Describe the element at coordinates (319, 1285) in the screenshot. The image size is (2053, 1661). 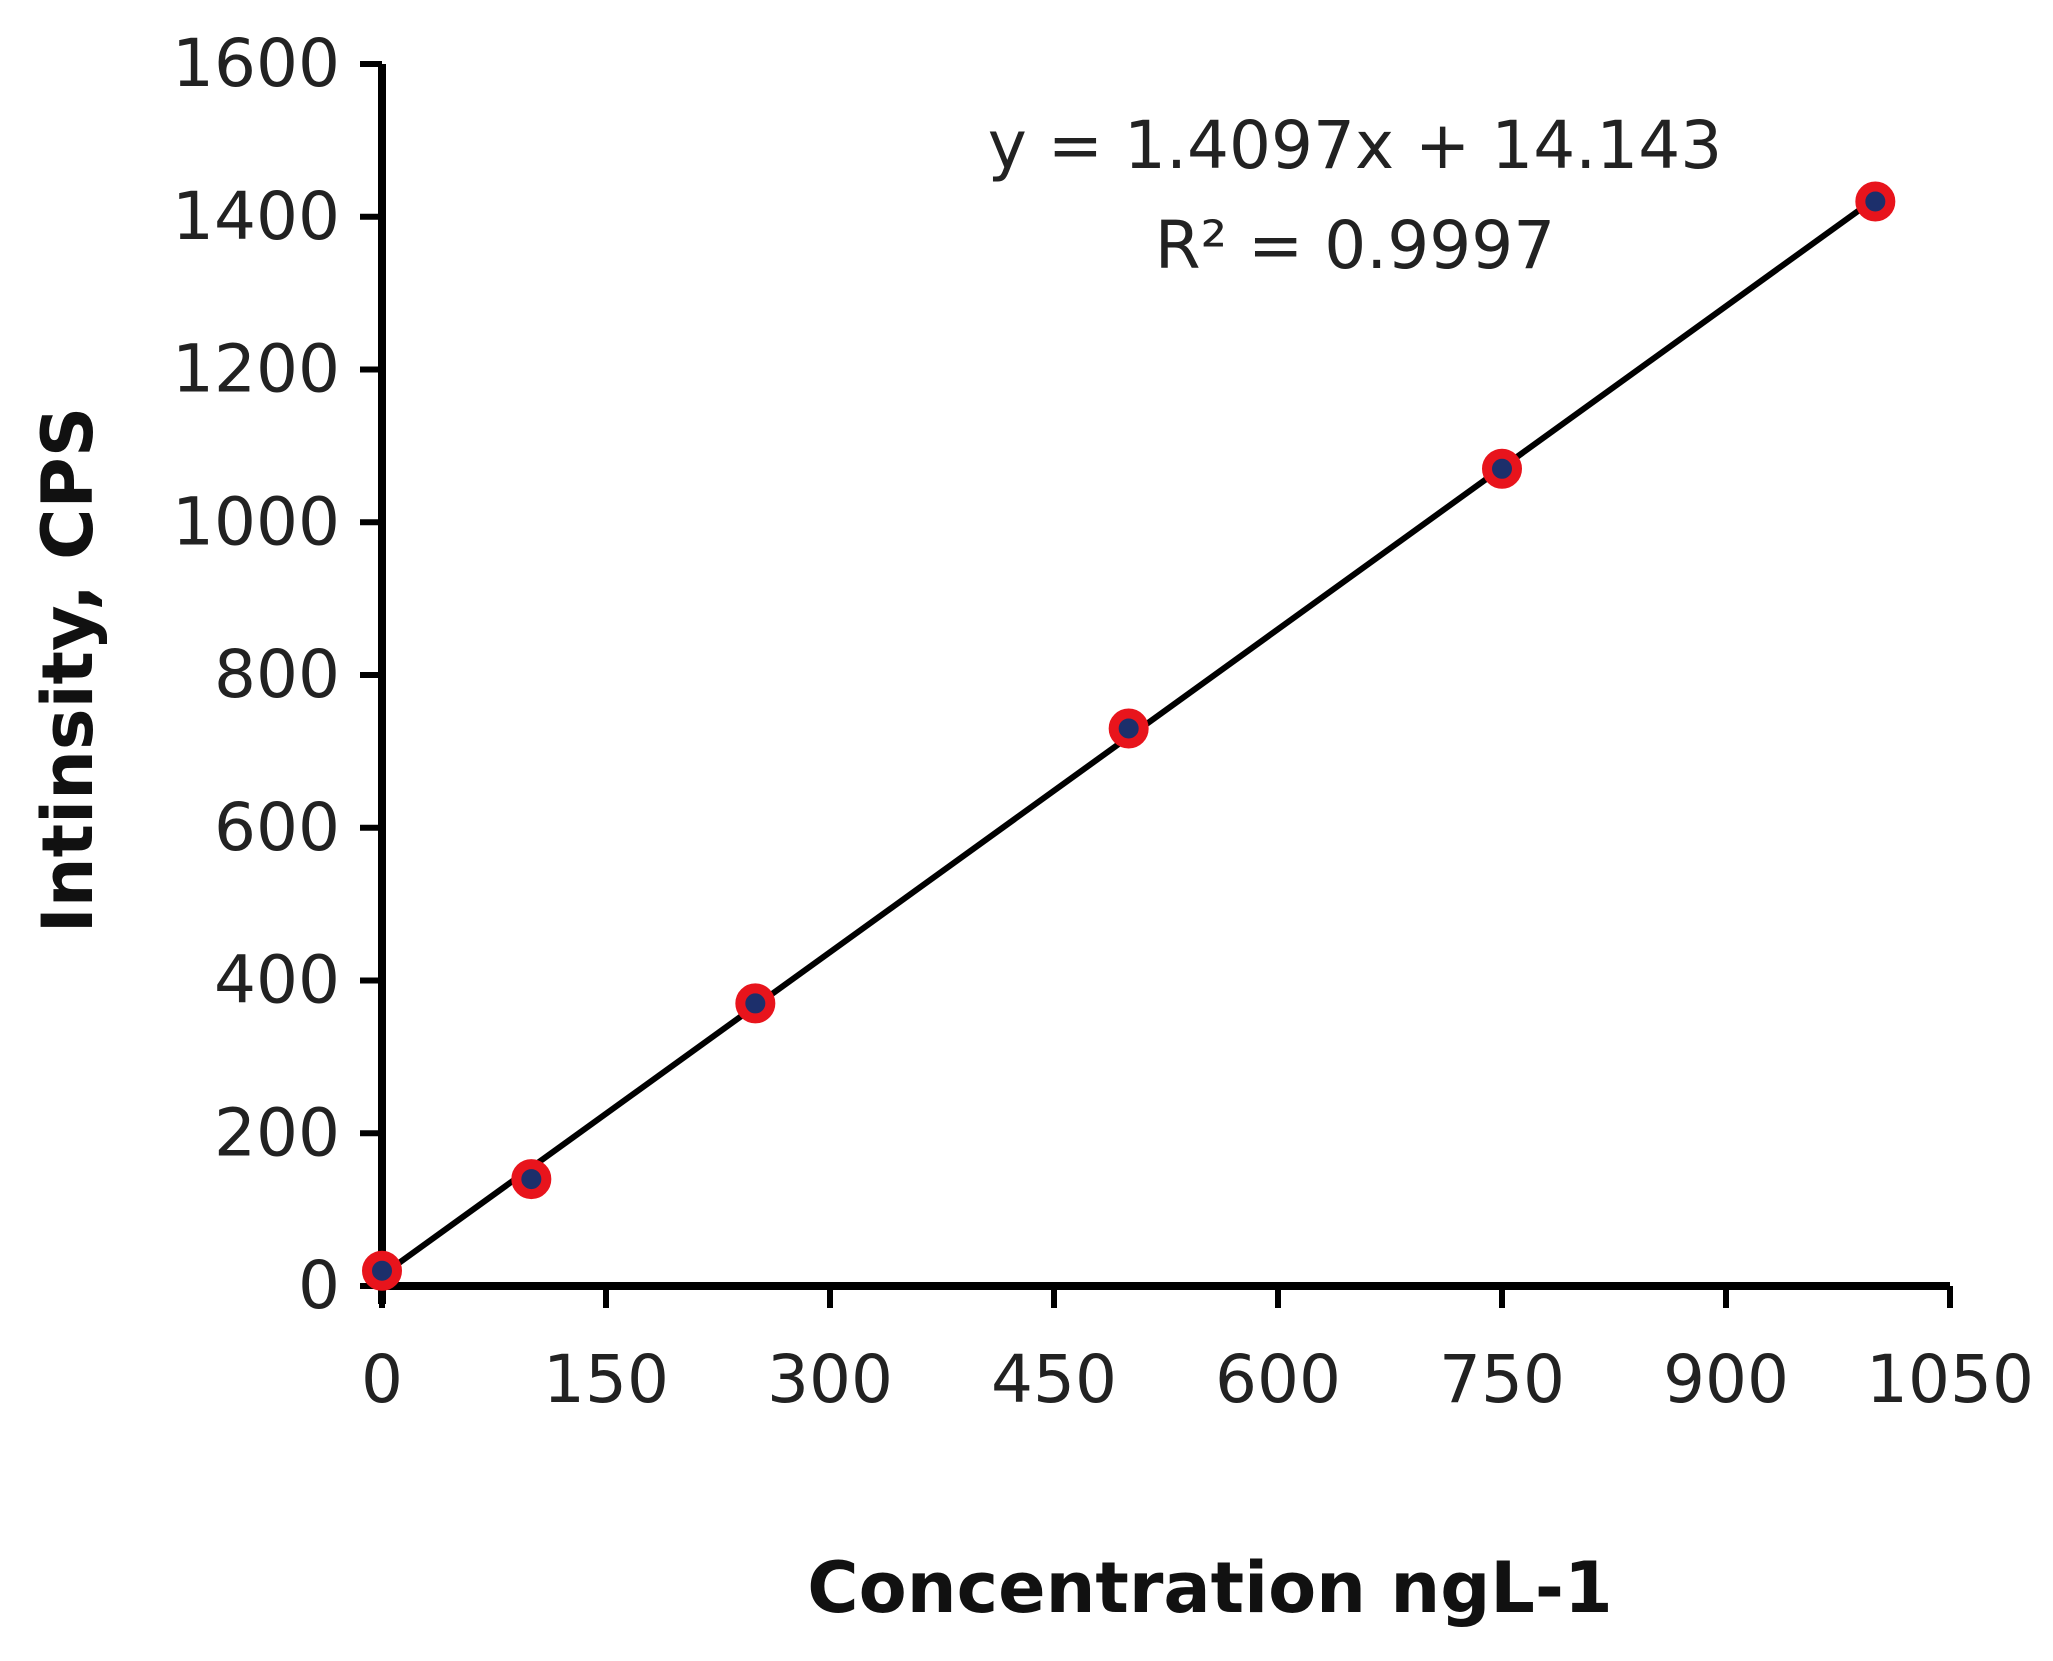
I see `y-tick-label: 0` at that location.